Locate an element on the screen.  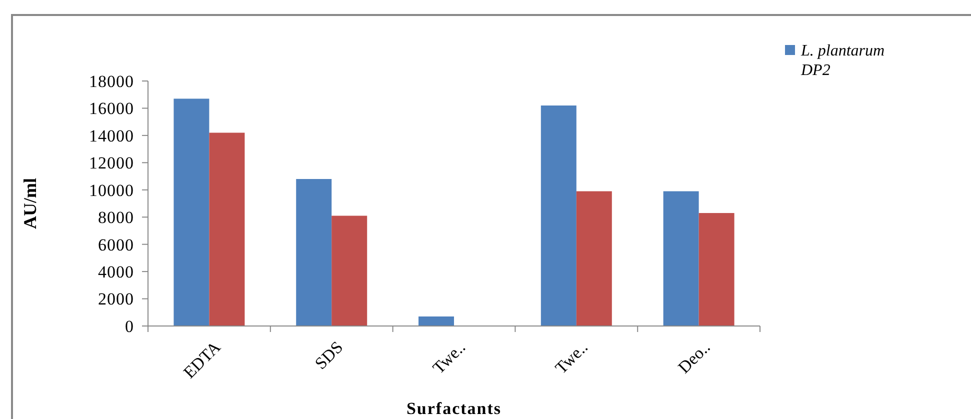
y-tick-label: 8000 is located at coordinates (116, 218).